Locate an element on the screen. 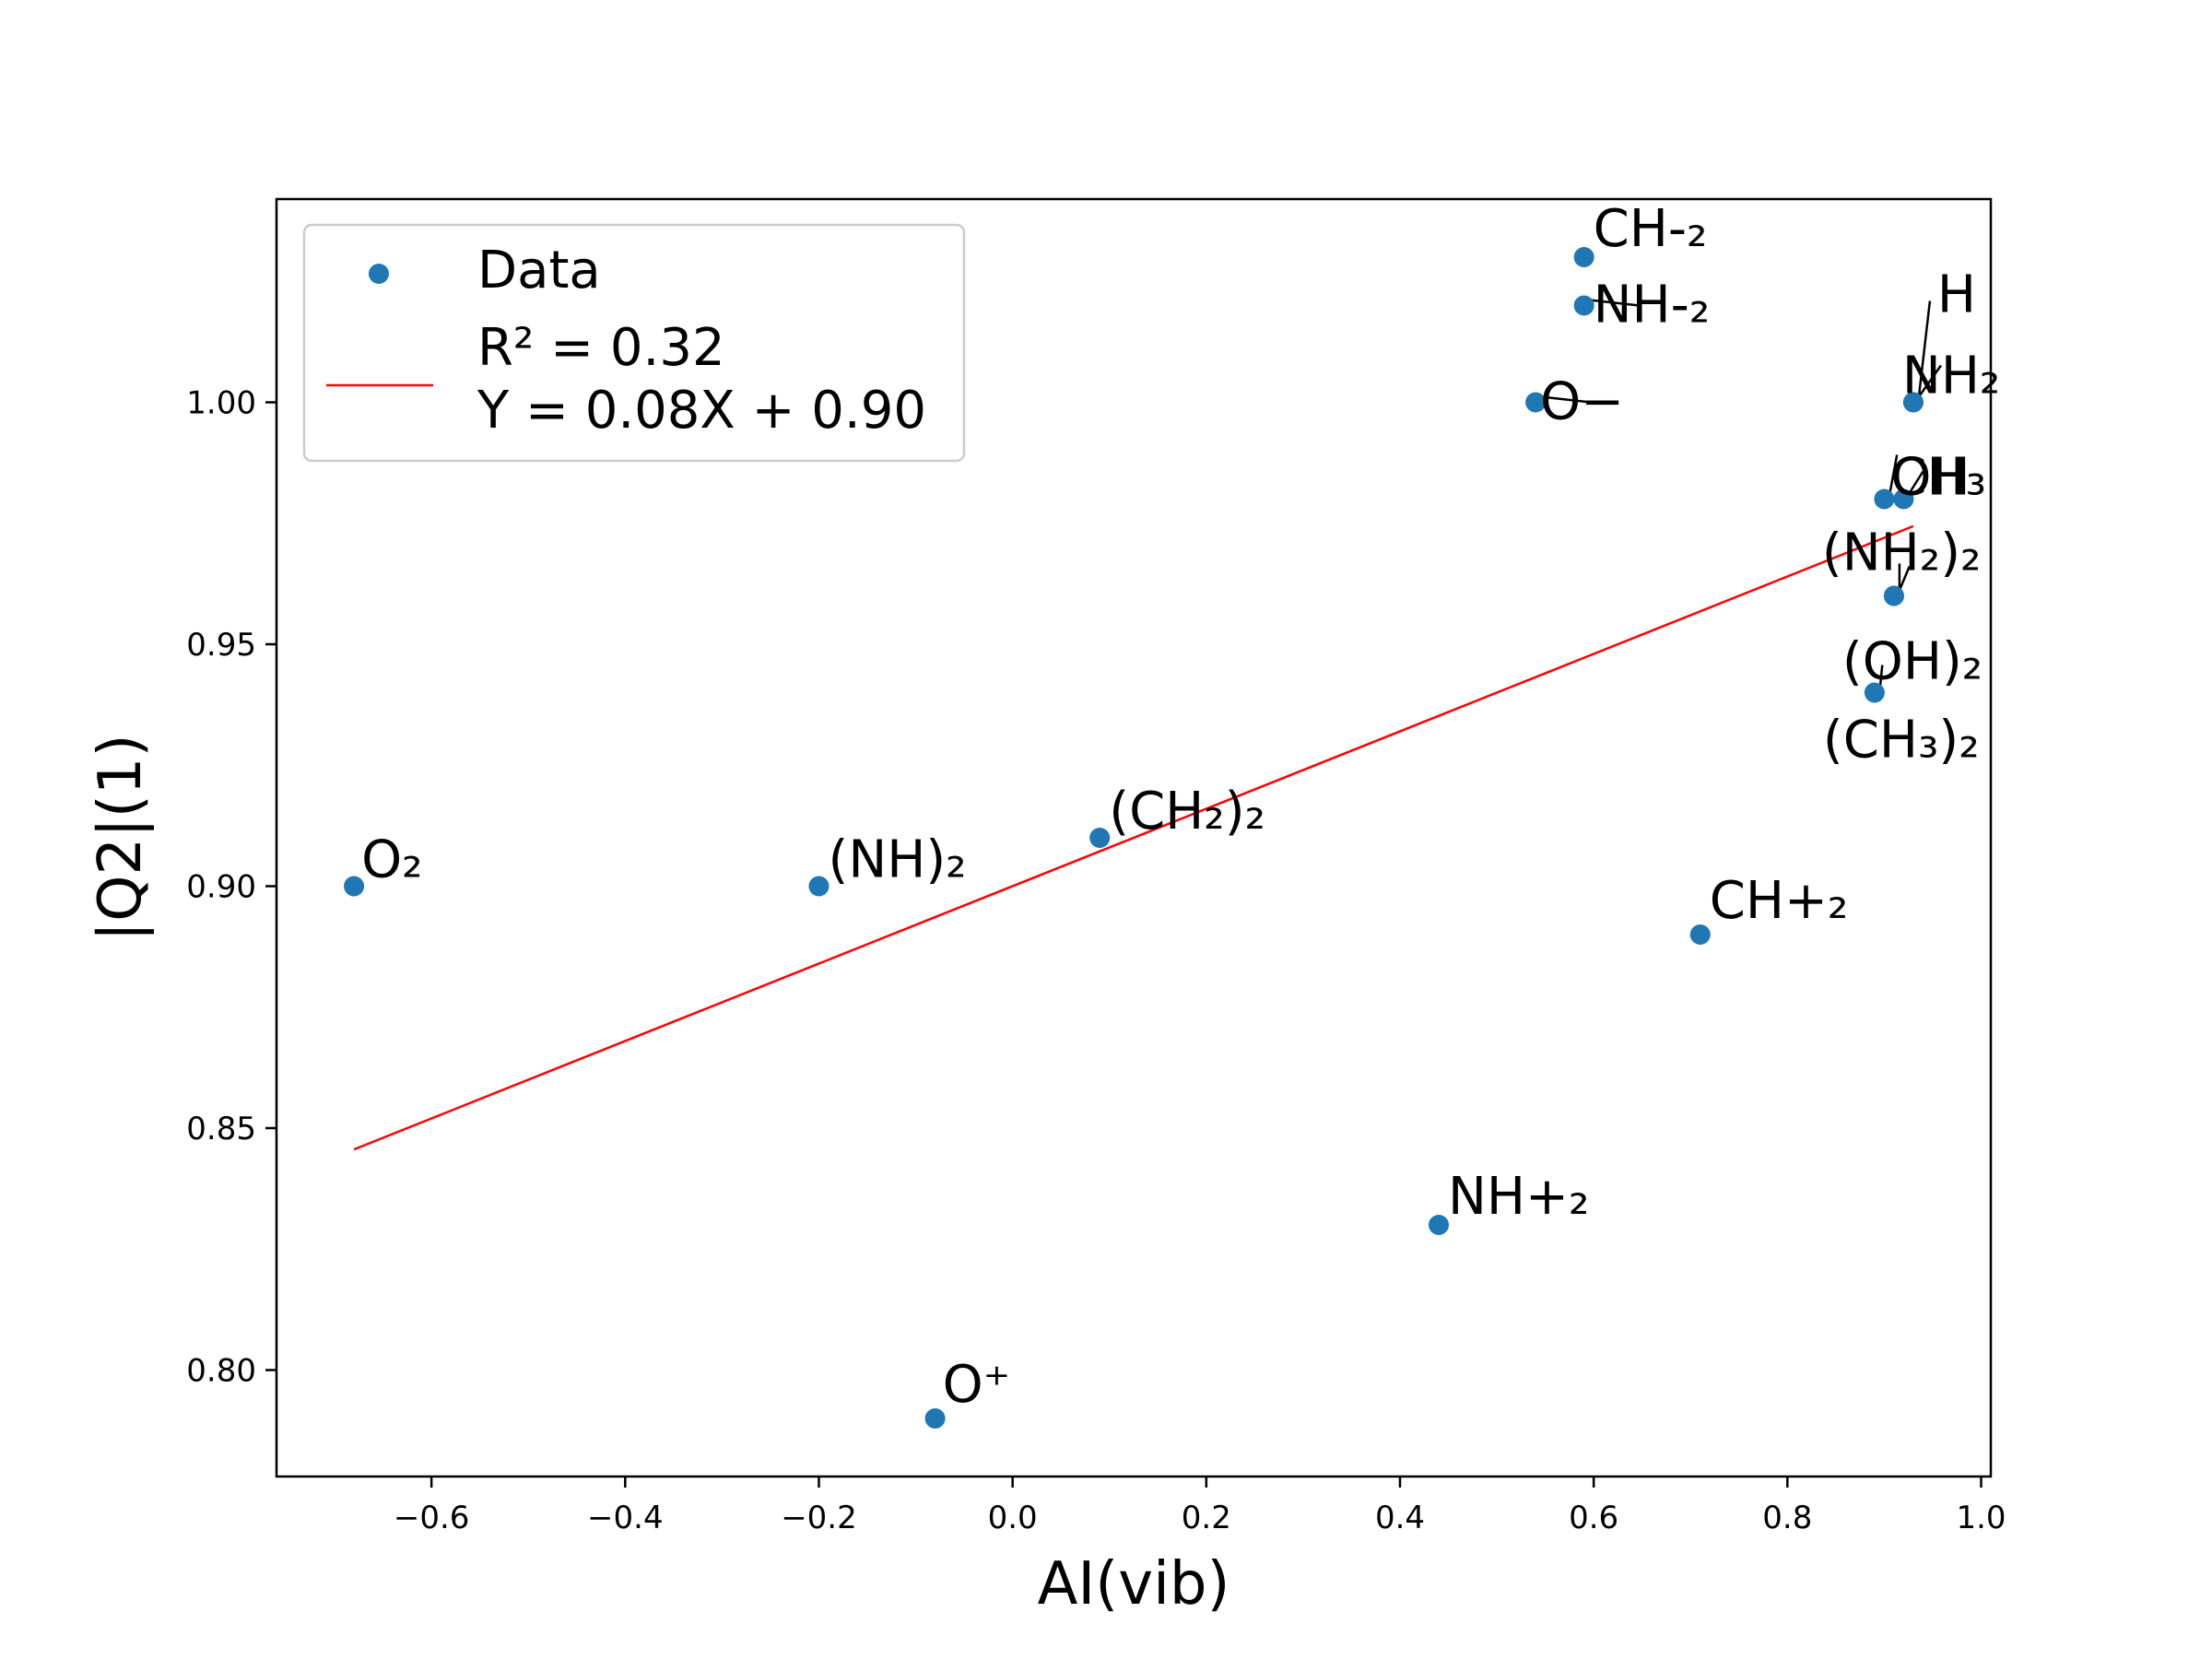 This screenshot has height=1659, width=2212. point-label: NH-₂ is located at coordinates (1652, 305).